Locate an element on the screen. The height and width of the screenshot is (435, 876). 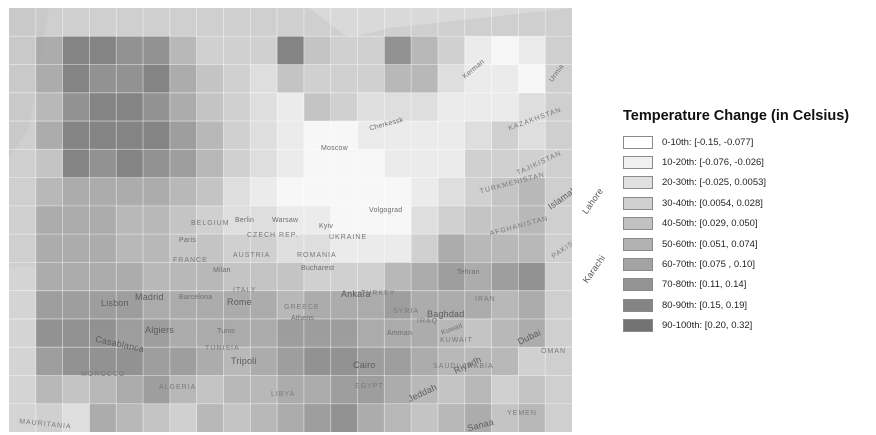
place-label-yemen: YEMEN is located at coordinates (522, 413).